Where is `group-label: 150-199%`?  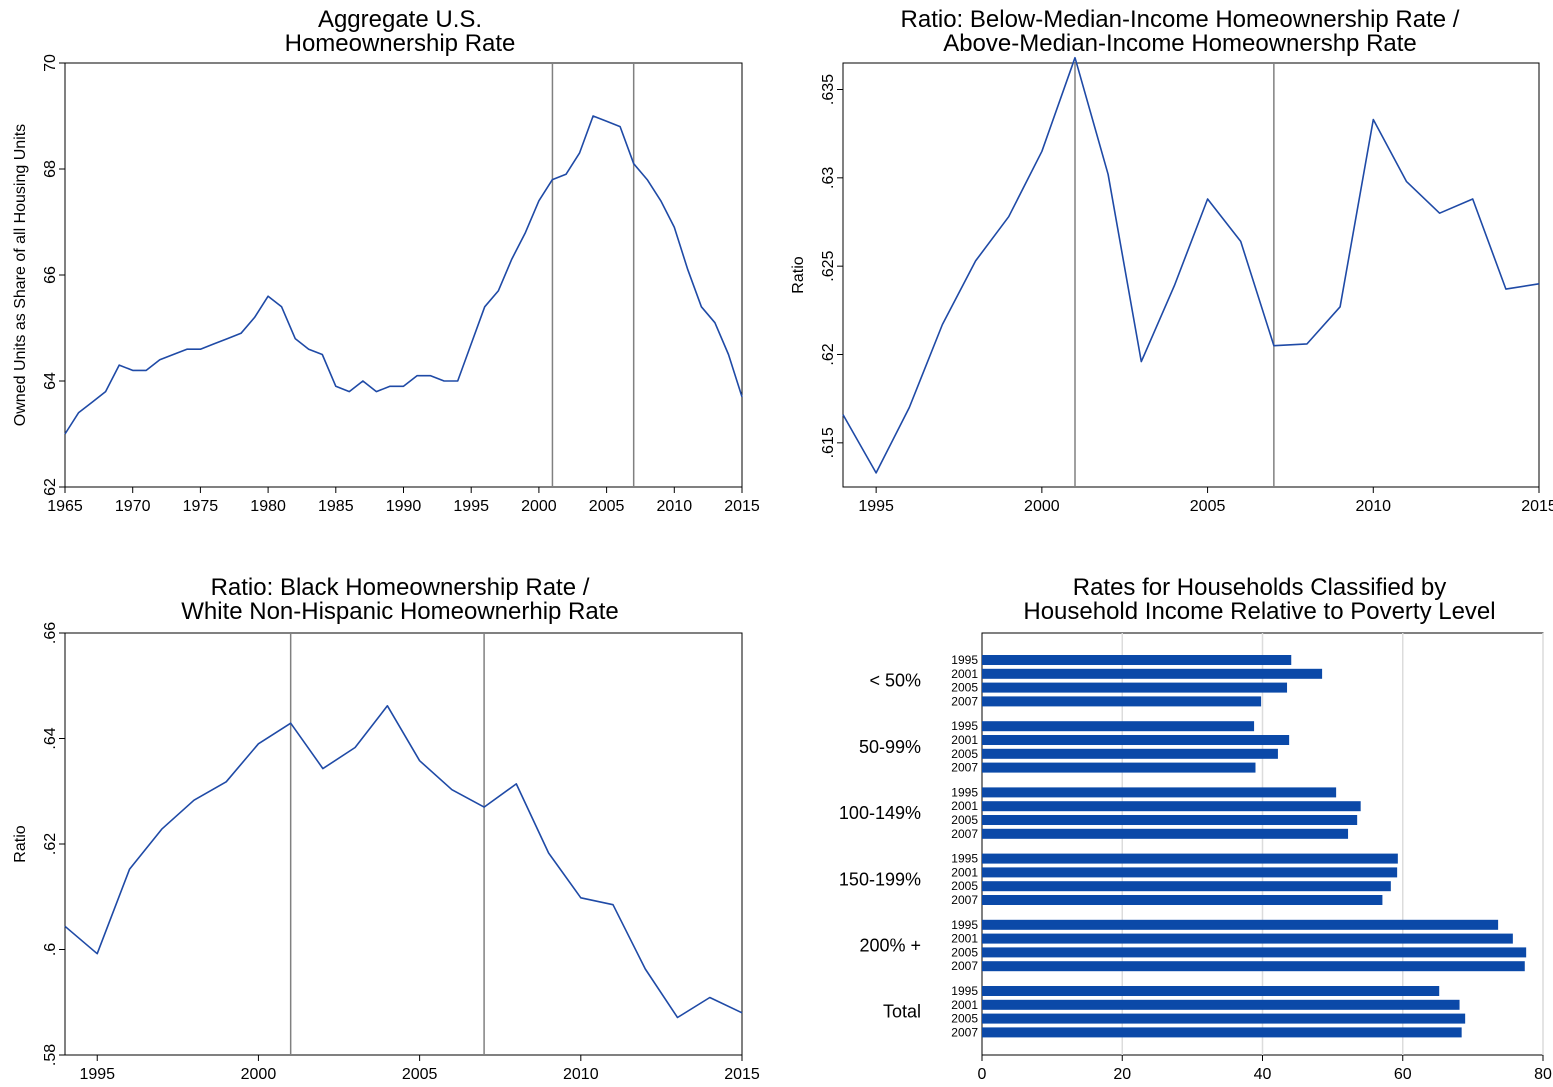 group-label: 150-199% is located at coordinates (880, 879).